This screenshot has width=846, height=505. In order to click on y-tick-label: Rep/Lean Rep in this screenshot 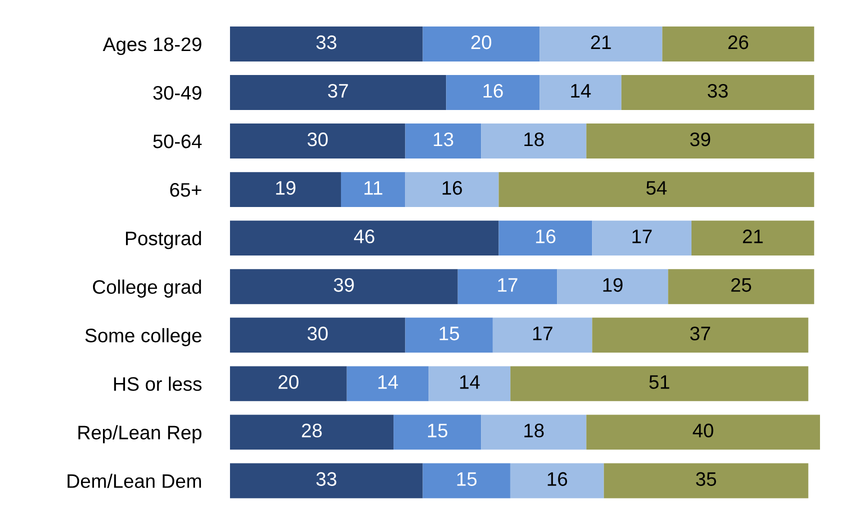, I will do `click(140, 434)`.